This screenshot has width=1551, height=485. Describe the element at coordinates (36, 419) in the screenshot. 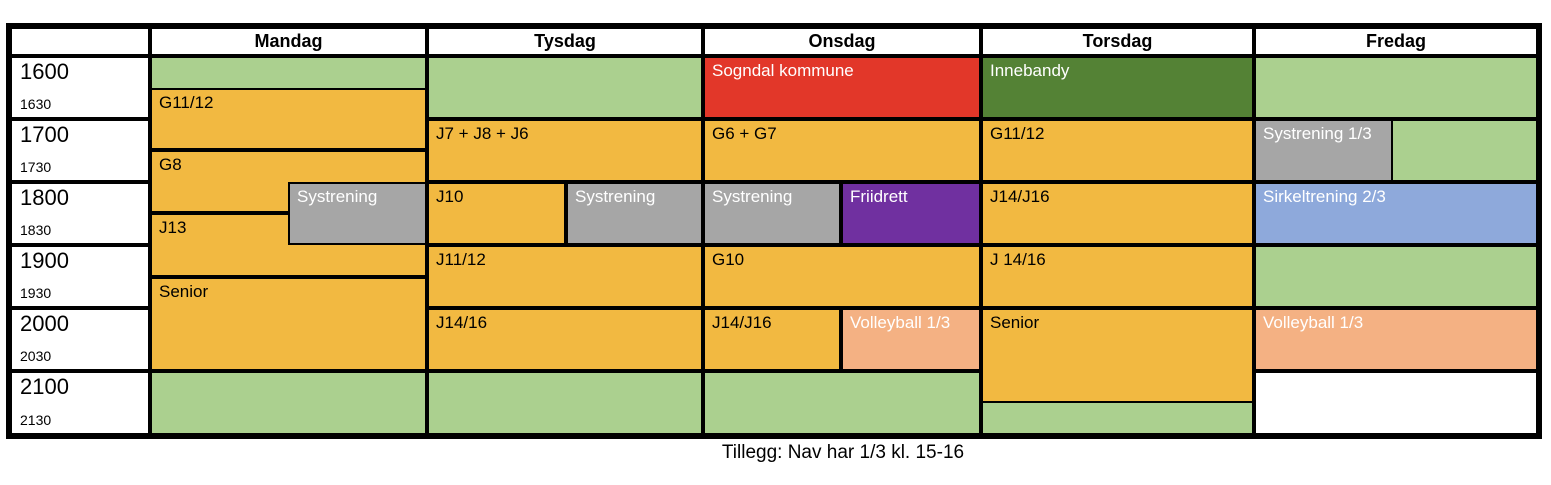

I see `half-hour-label: 2130` at that location.